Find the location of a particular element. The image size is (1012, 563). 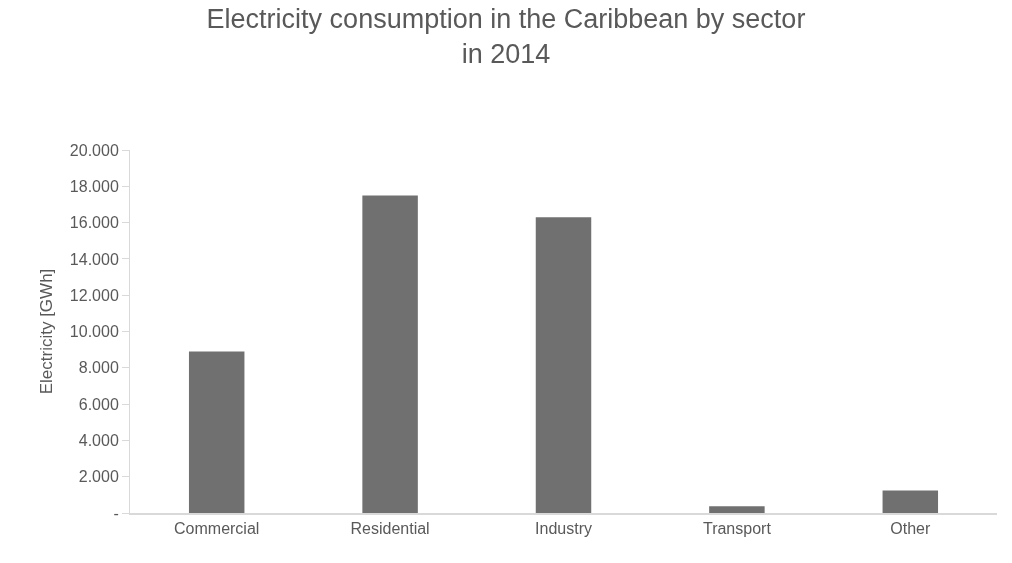

y-tick-label: 20.000 is located at coordinates (94, 150).